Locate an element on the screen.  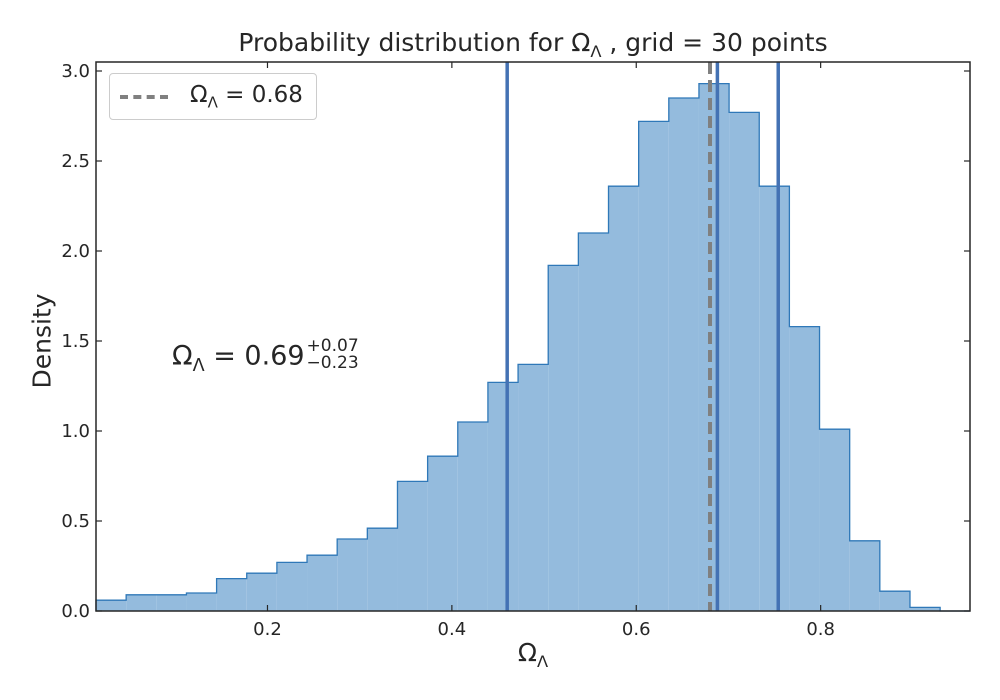
y-tick-label: 2.0 is located at coordinates (75, 251).